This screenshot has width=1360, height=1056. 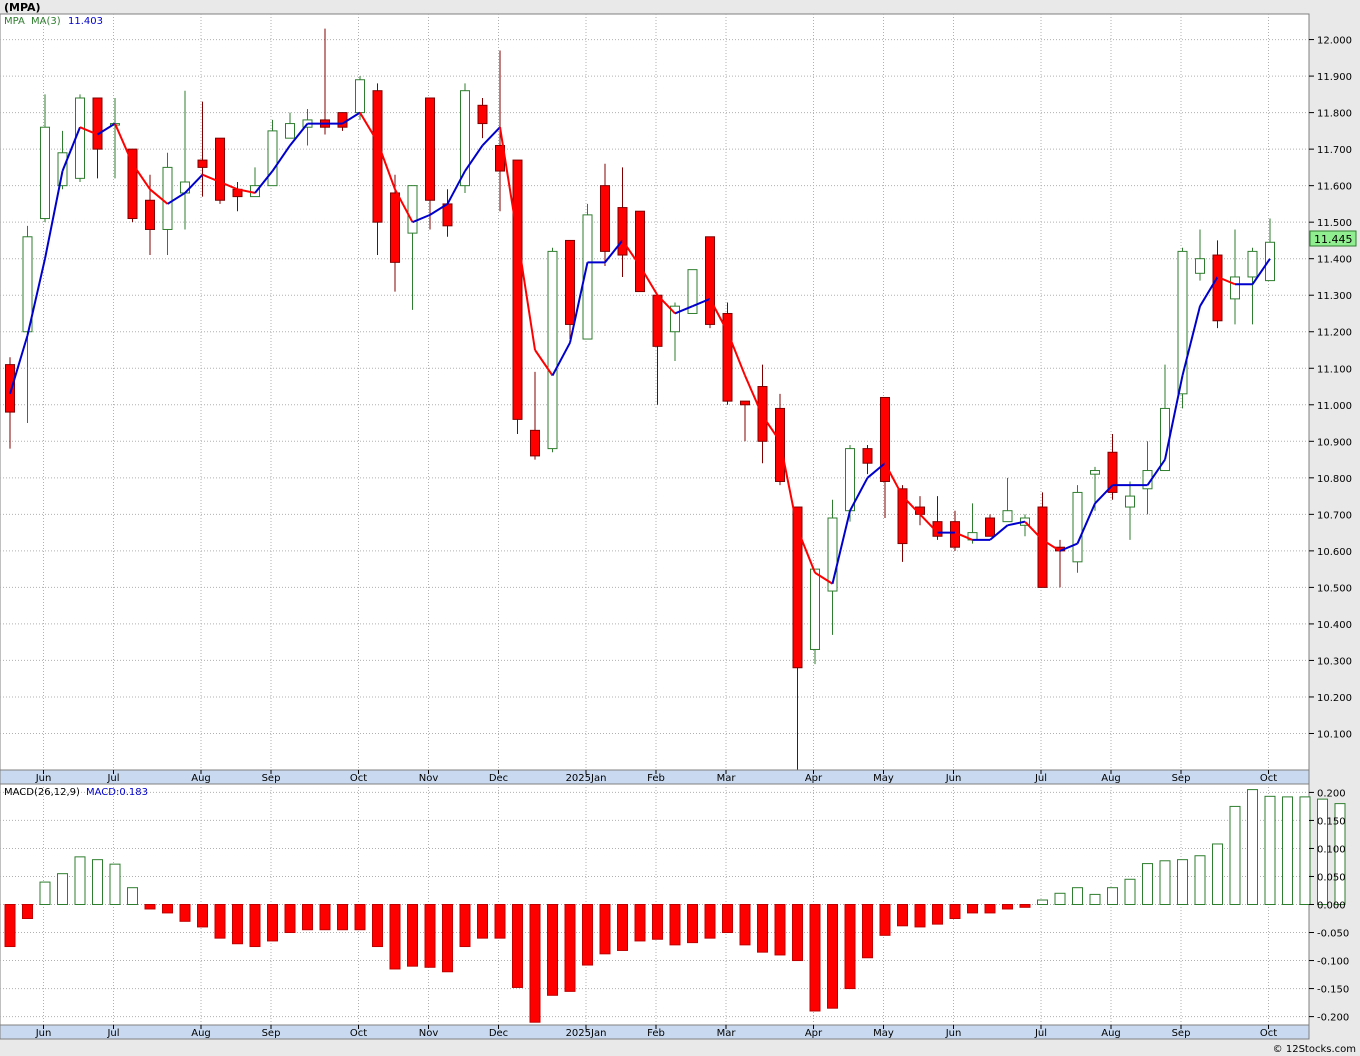 What do you see at coordinates (1334, 661) in the screenshot?
I see `price-y-tick-label: 10.300` at bounding box center [1334, 661].